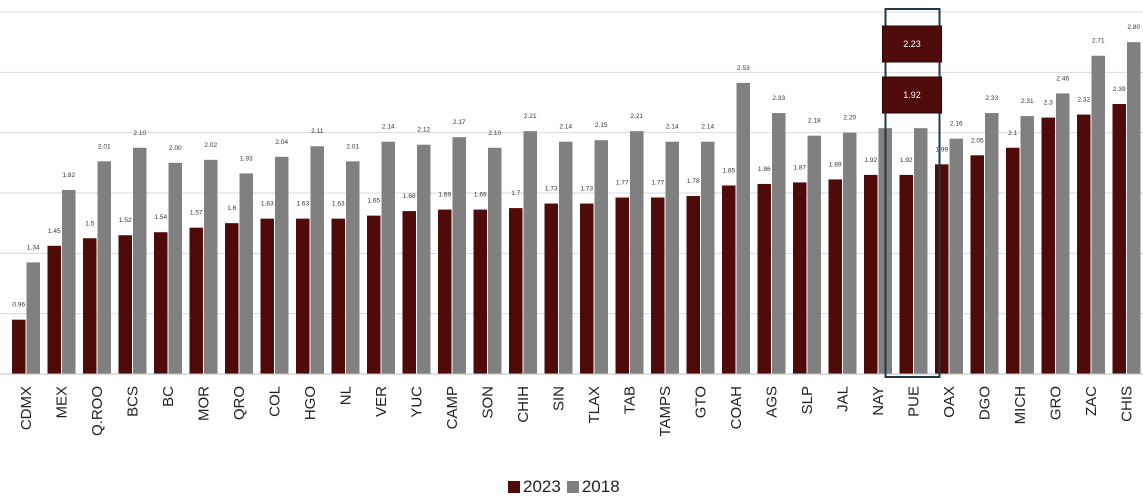 This screenshot has height=498, width=1143. Describe the element at coordinates (54, 231) in the screenshot. I see `value-label-2023-mex: 1.45` at that location.